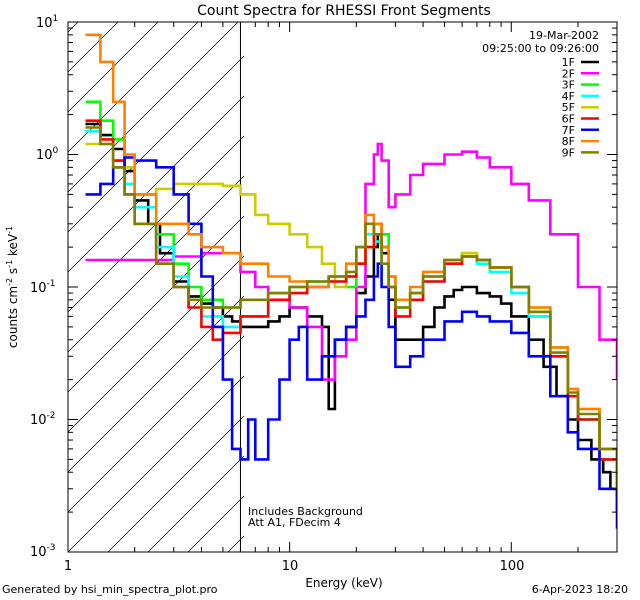 This screenshot has width=640, height=600. I want to click on legend-label-5F: 5F, so click(568, 107).